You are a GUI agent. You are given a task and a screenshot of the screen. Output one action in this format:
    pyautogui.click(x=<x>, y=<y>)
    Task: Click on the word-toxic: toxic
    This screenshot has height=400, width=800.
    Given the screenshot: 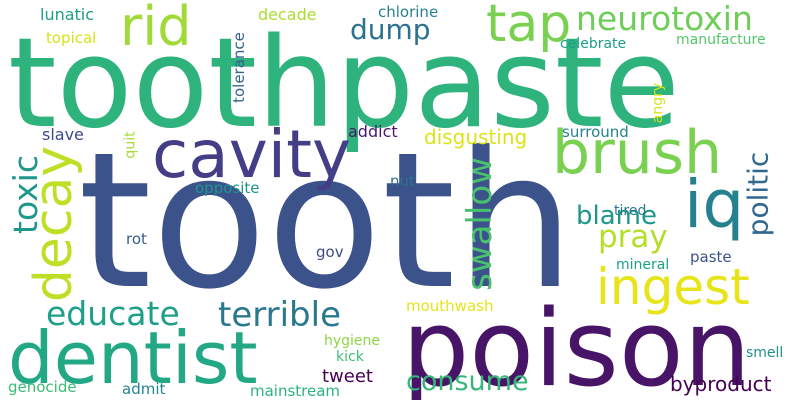 What is the action you would take?
    pyautogui.click(x=25, y=194)
    